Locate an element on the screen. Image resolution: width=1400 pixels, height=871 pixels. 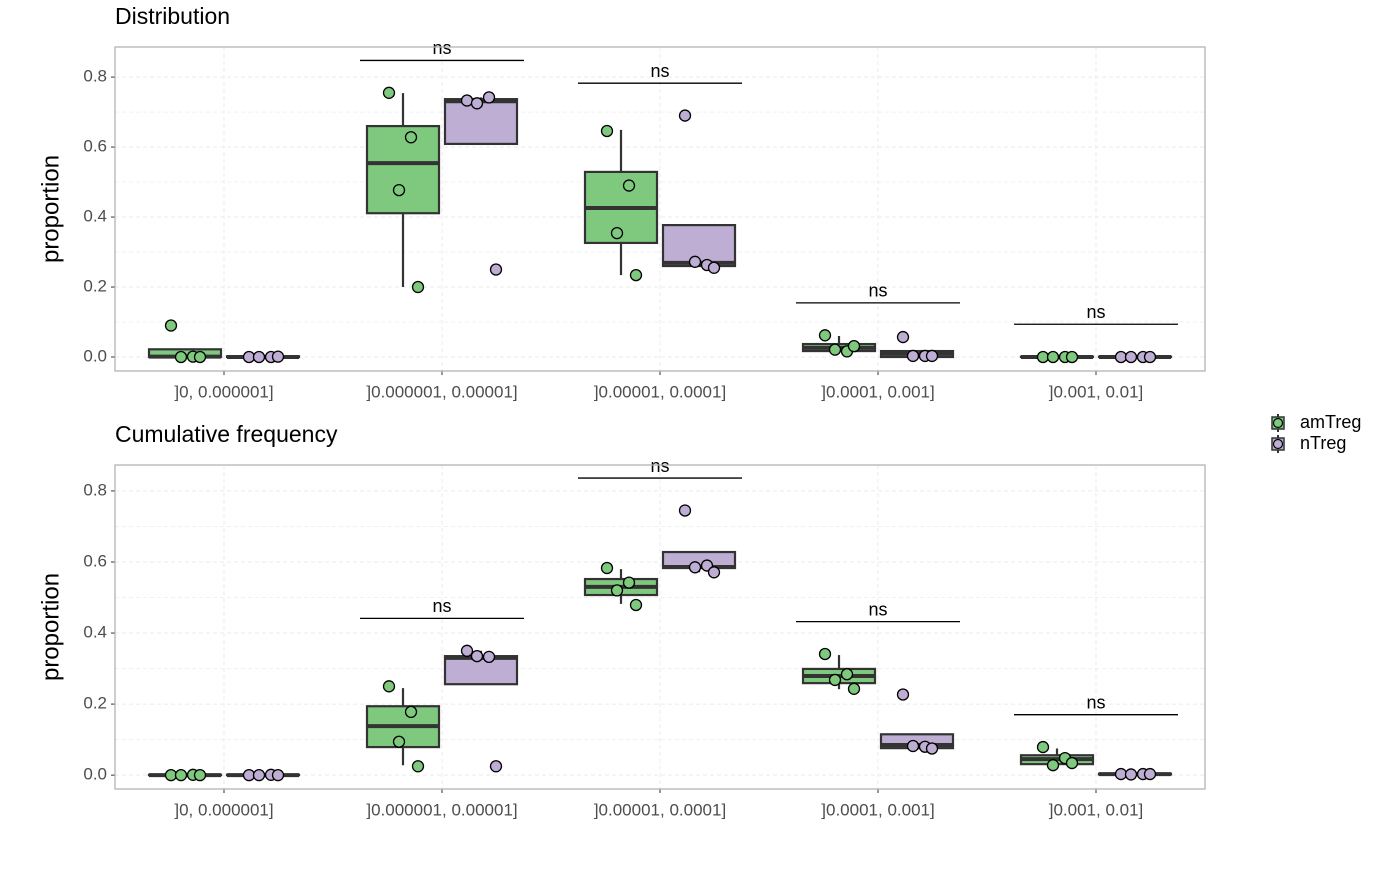
legend-label: nTreg is located at coordinates (1323, 443).